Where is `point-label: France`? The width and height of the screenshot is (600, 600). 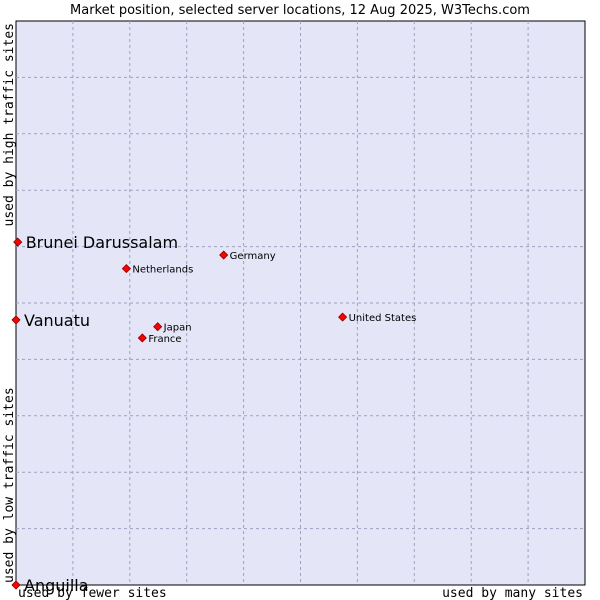
point-label: France is located at coordinates (164, 339).